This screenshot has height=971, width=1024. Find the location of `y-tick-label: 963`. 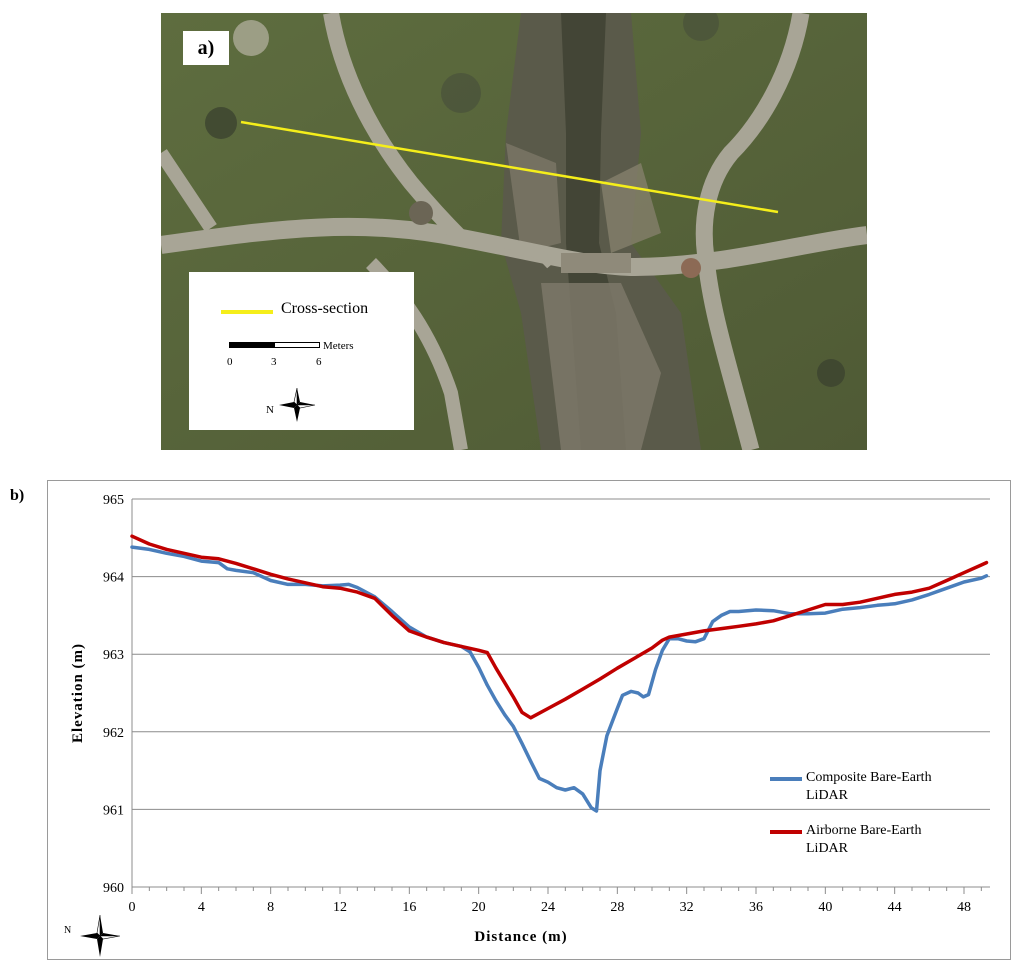

y-tick-label: 963 is located at coordinates (113, 655).